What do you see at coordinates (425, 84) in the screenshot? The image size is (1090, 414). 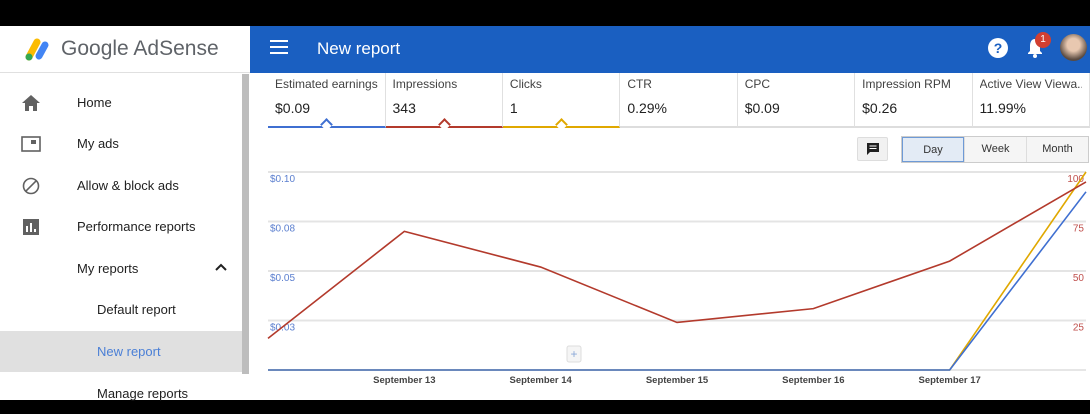 I see `metric-name: Impressions` at bounding box center [425, 84].